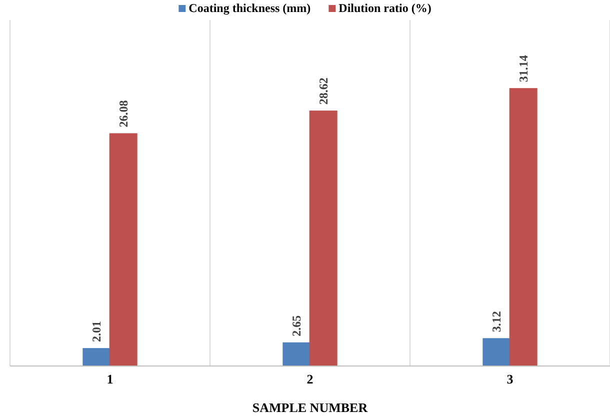 The height and width of the screenshot is (416, 610). I want to click on data-label: 26.08, so click(123, 114).